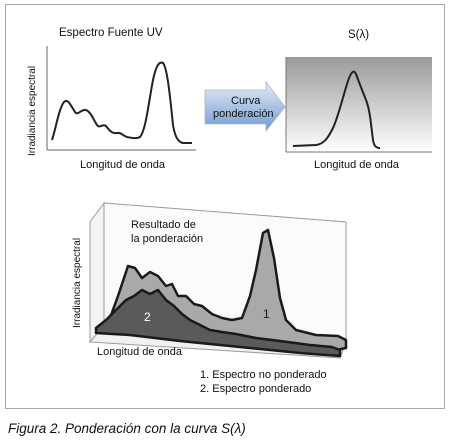  I want to click on s-lambda-background, so click(359, 104).